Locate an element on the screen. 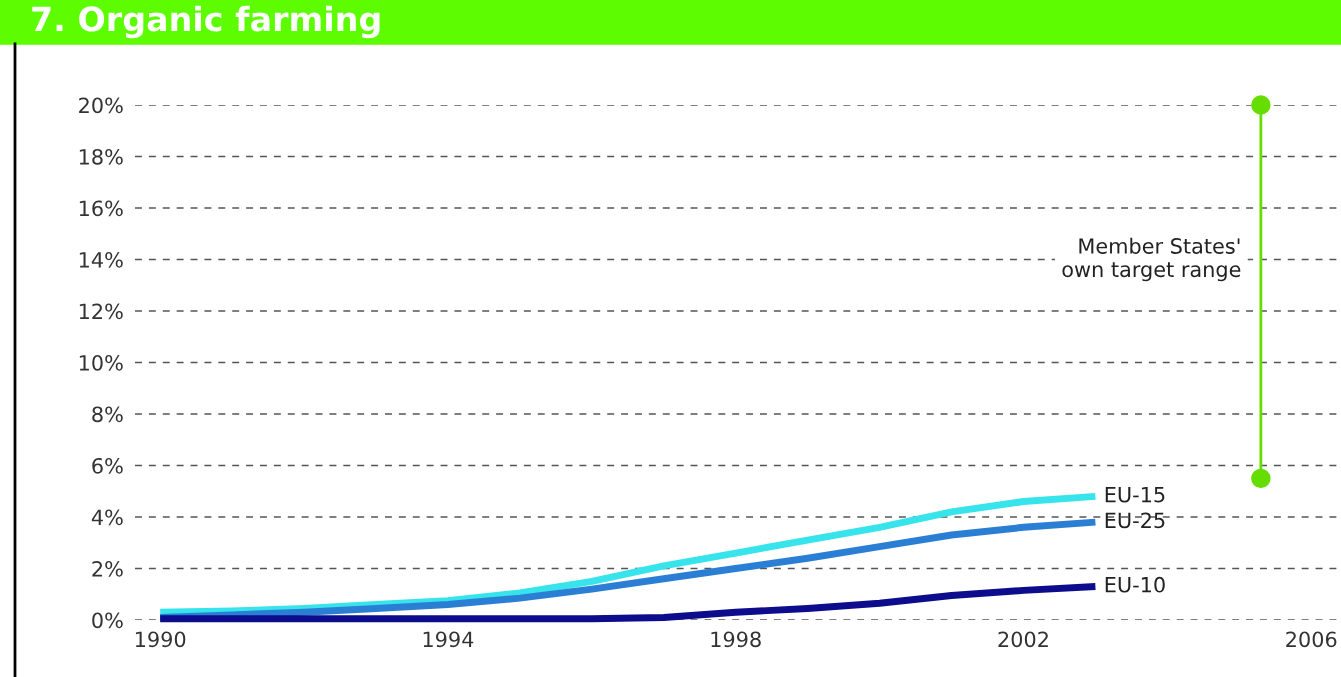  y-tick-label: 10% is located at coordinates (101, 362).